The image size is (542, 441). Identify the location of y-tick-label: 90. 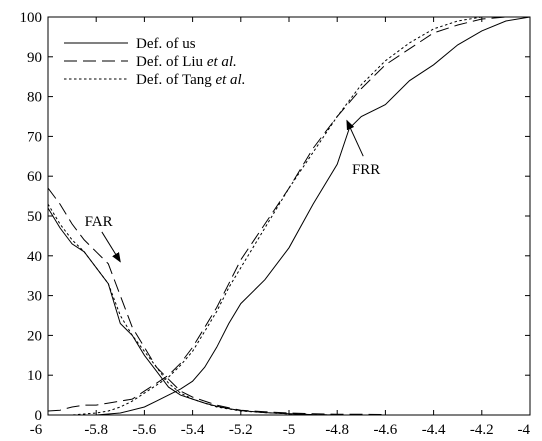
(34, 58).